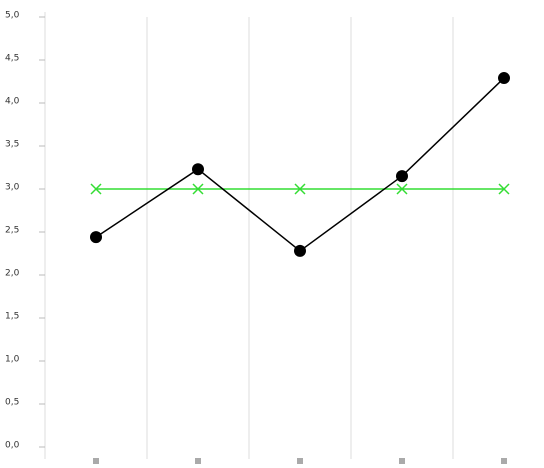 The image size is (544, 468). Describe the element at coordinates (12, 16) in the screenshot. I see `y-tick-label: 5,0` at that location.